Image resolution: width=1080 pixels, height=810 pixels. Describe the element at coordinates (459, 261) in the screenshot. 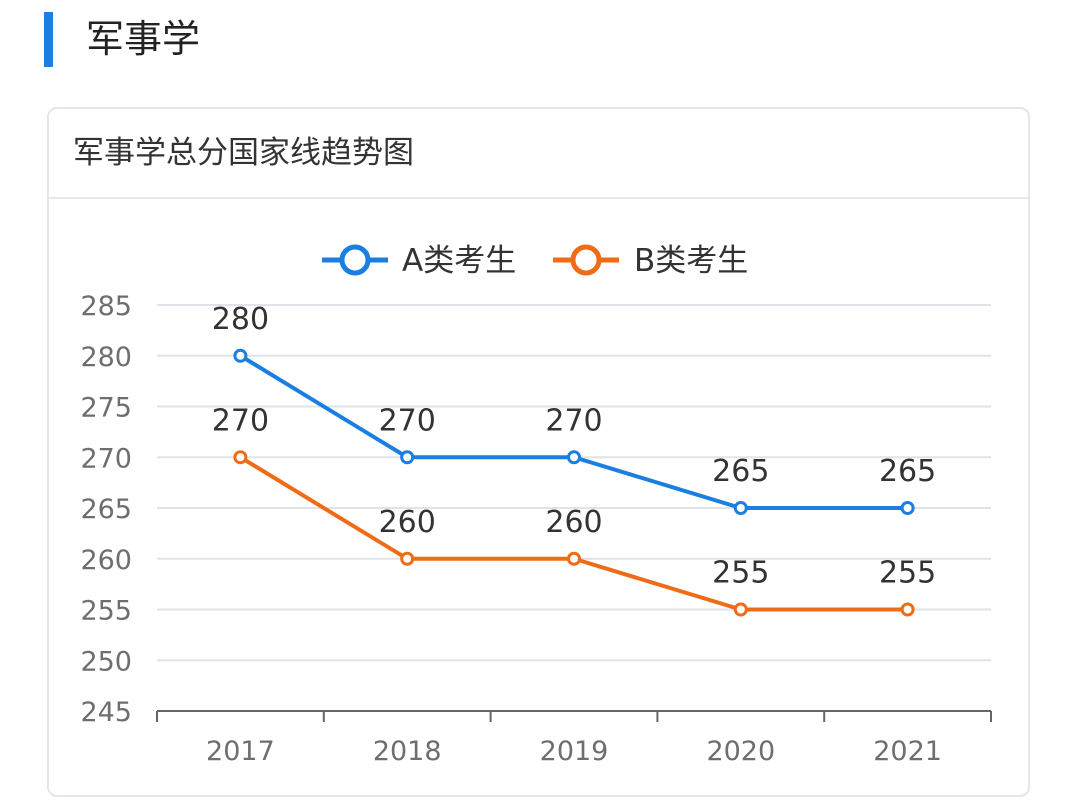

I see `legend-label: A类考生` at that location.